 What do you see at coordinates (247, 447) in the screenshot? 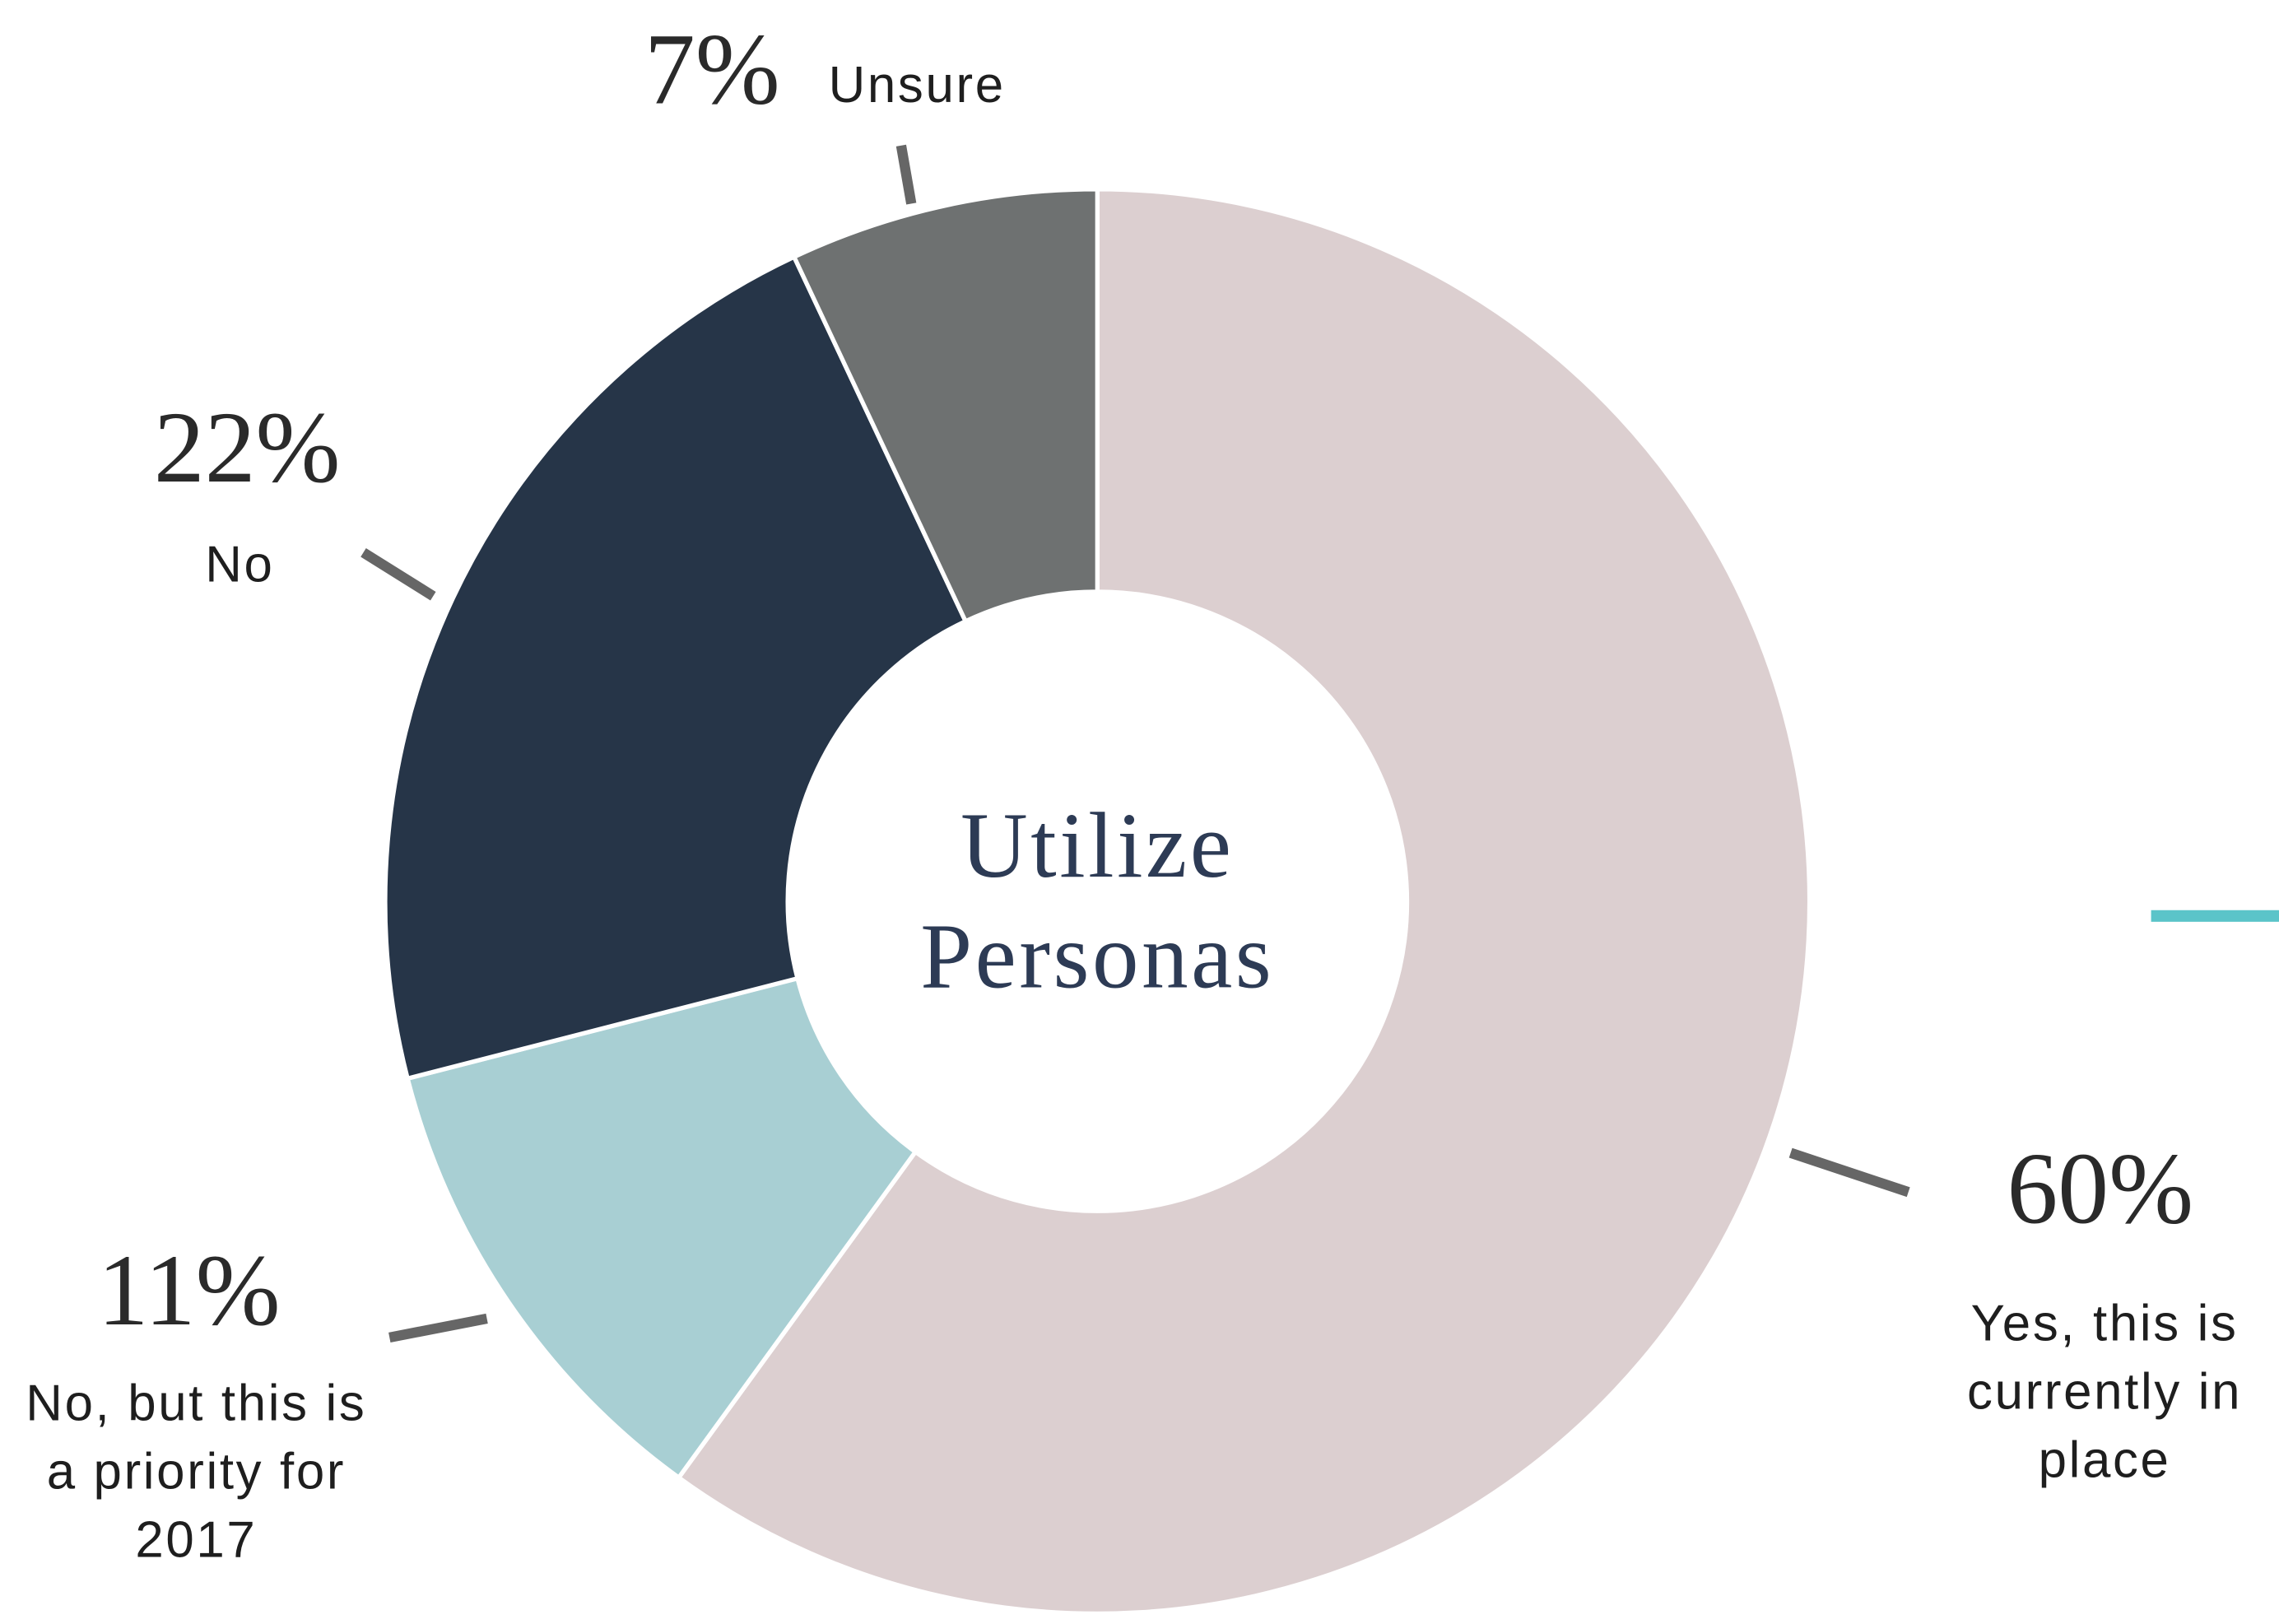
I see `percent-label: 22%` at bounding box center [247, 447].